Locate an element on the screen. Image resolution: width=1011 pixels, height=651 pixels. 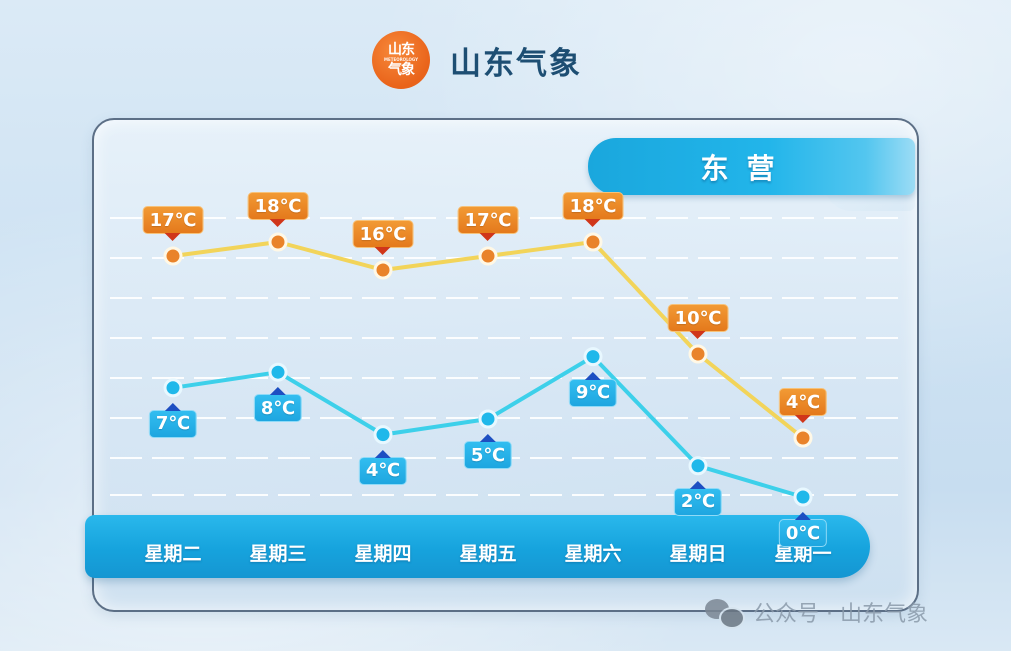
day-label: 星期一 is located at coordinates (803, 554).